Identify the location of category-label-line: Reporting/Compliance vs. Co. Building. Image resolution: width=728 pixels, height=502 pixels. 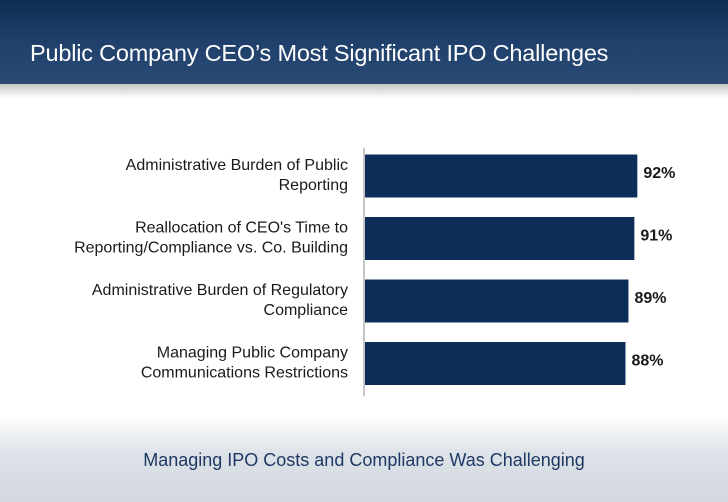
(211, 248).